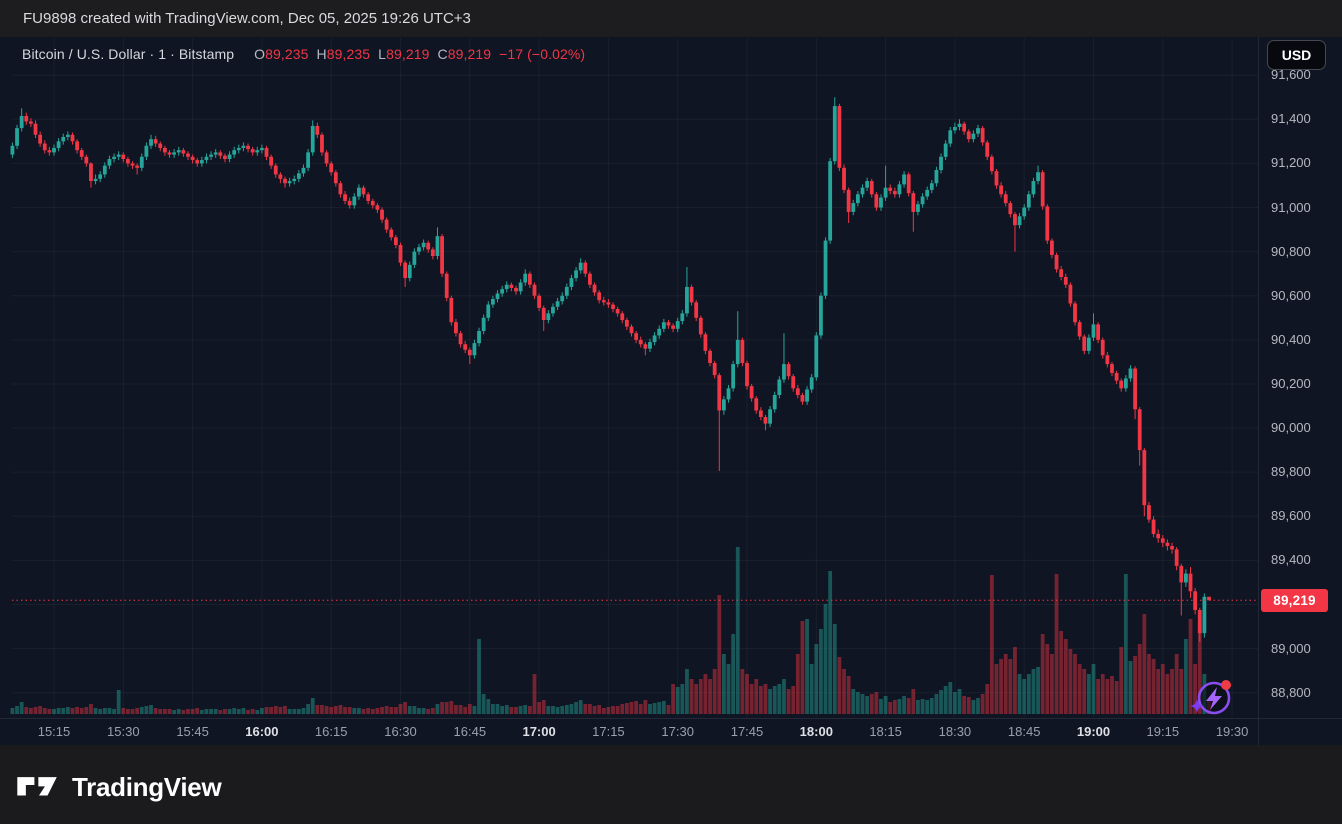 This screenshot has width=1342, height=824. What do you see at coordinates (816, 731) in the screenshot?
I see `time-tick-label: 18:00` at bounding box center [816, 731].